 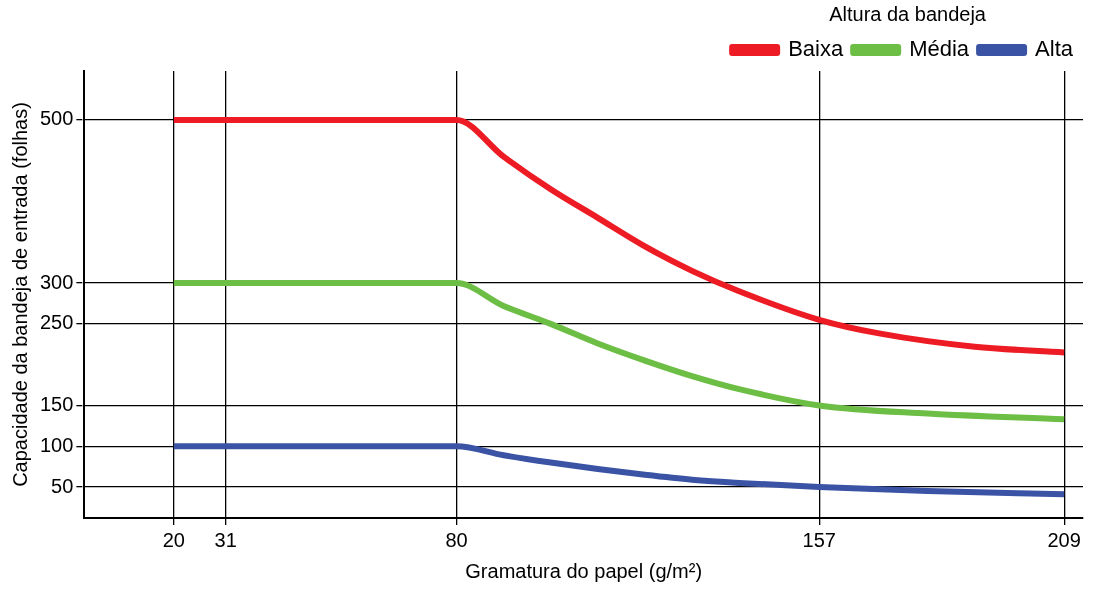 I want to click on x-tick-label: 31, so click(x=225, y=539).